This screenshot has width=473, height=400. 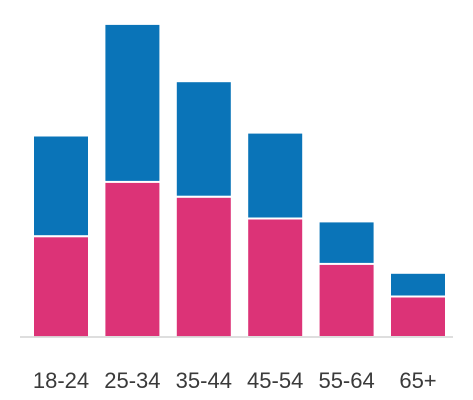 What do you see at coordinates (132, 380) in the screenshot?
I see `x-tick-label-25-34: 25-34` at bounding box center [132, 380].